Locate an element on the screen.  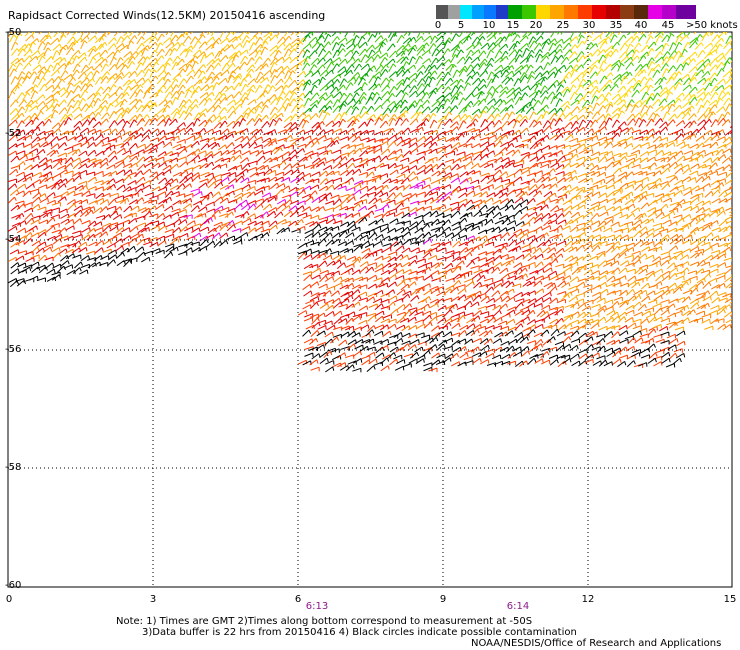
pass-time-label: 6:13 is located at coordinates (317, 606).